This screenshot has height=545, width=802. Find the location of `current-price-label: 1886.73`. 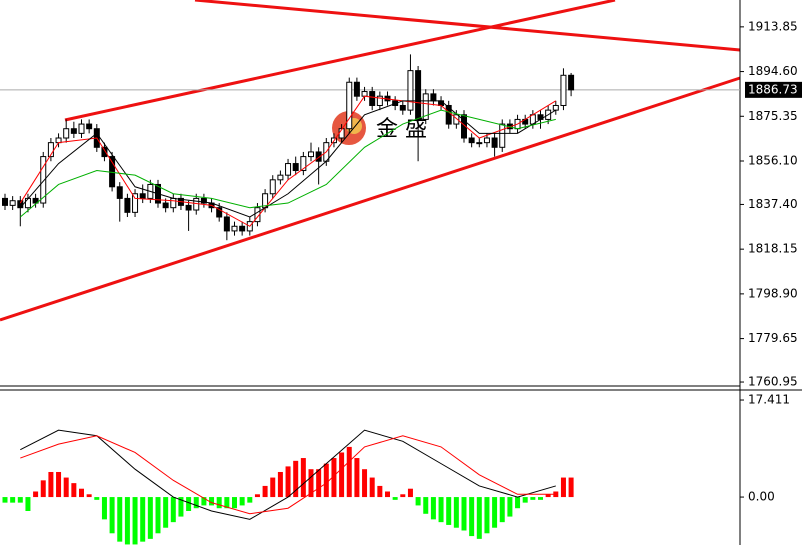

current-price-label: 1886.73 is located at coordinates (773, 89).